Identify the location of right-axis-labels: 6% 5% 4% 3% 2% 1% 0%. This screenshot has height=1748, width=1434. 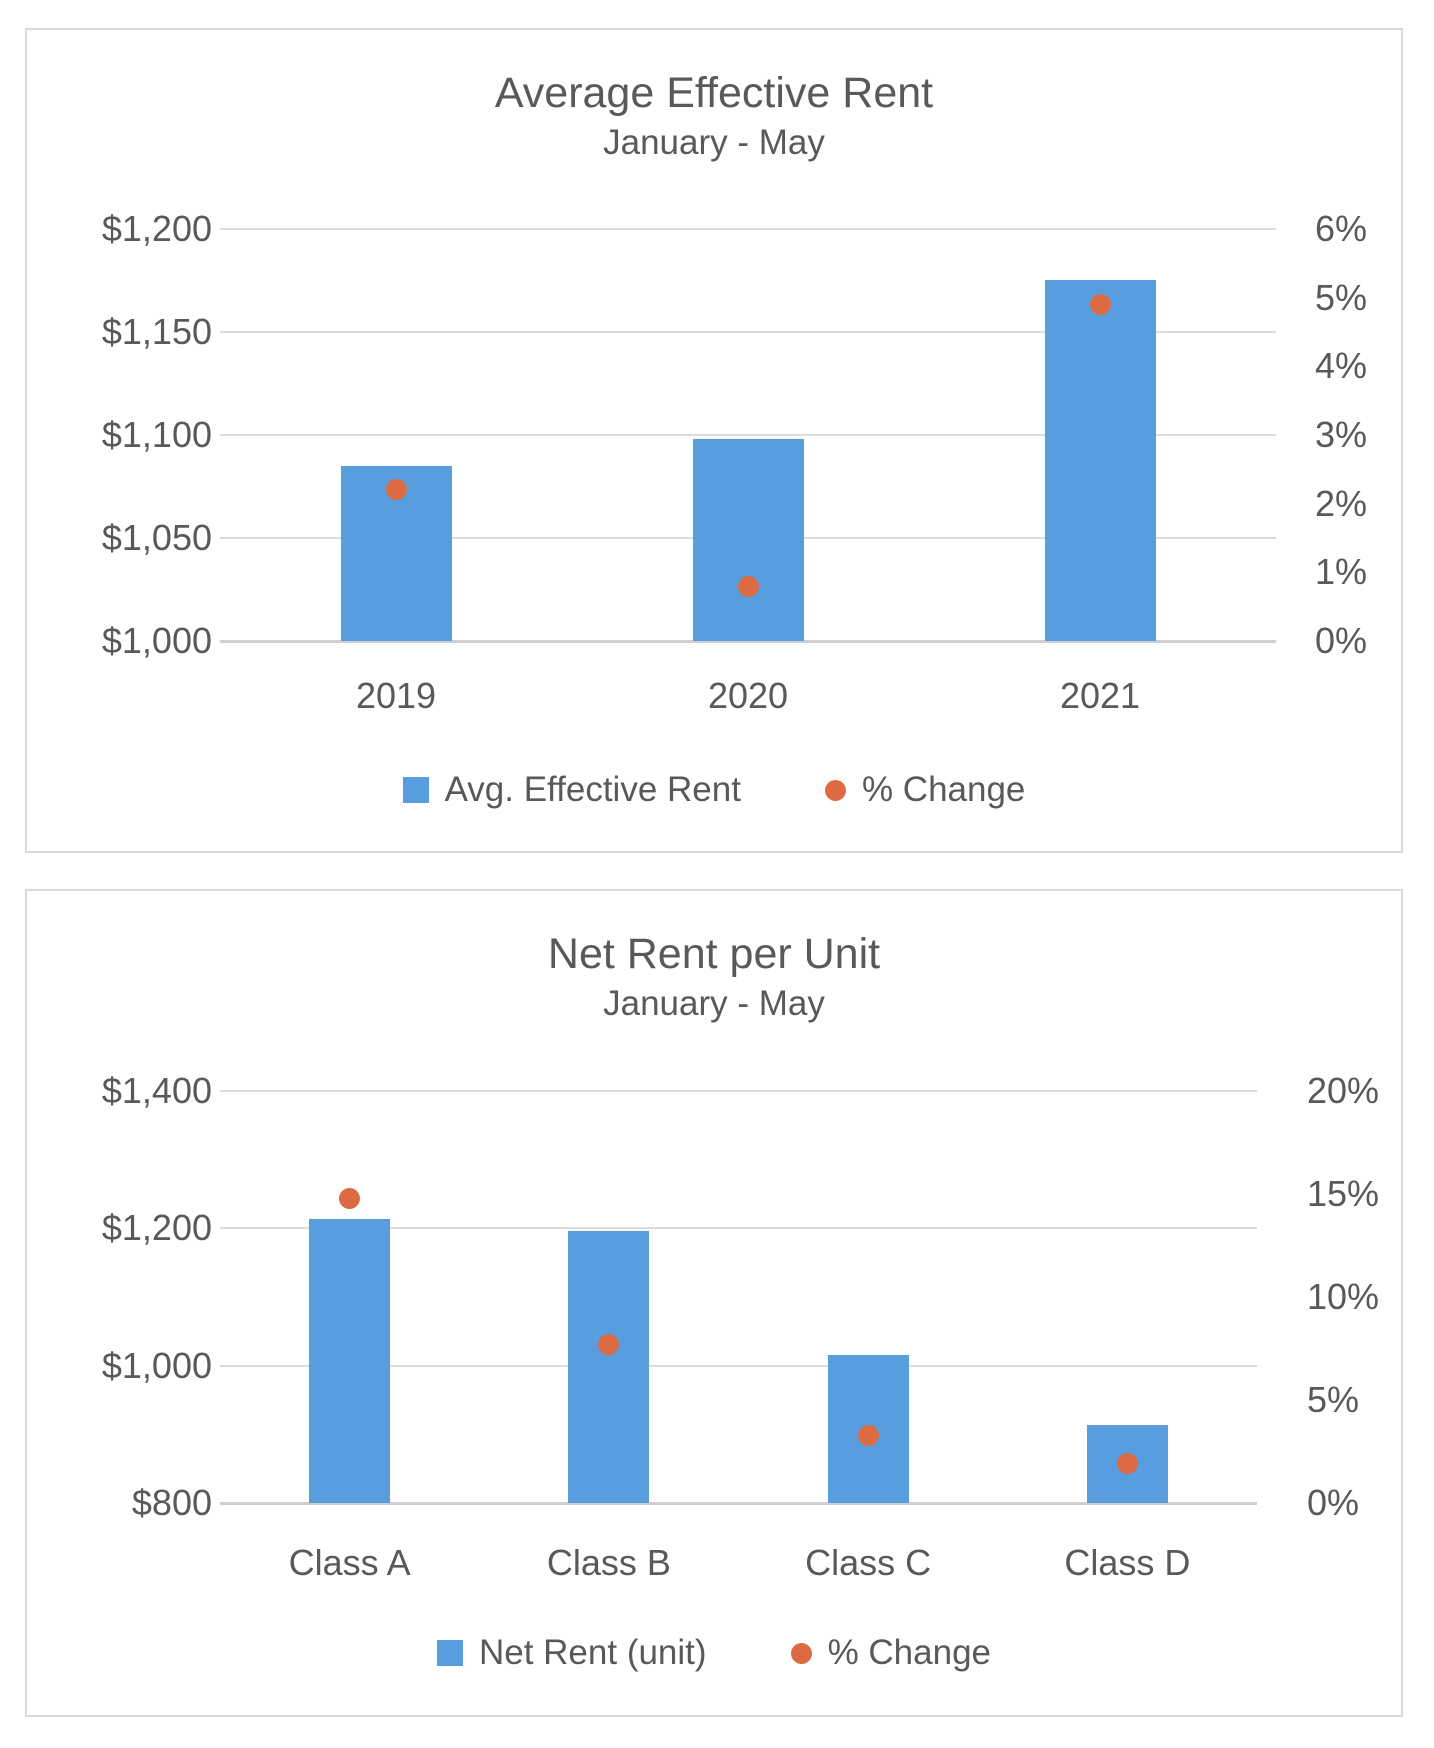
(1360, 434).